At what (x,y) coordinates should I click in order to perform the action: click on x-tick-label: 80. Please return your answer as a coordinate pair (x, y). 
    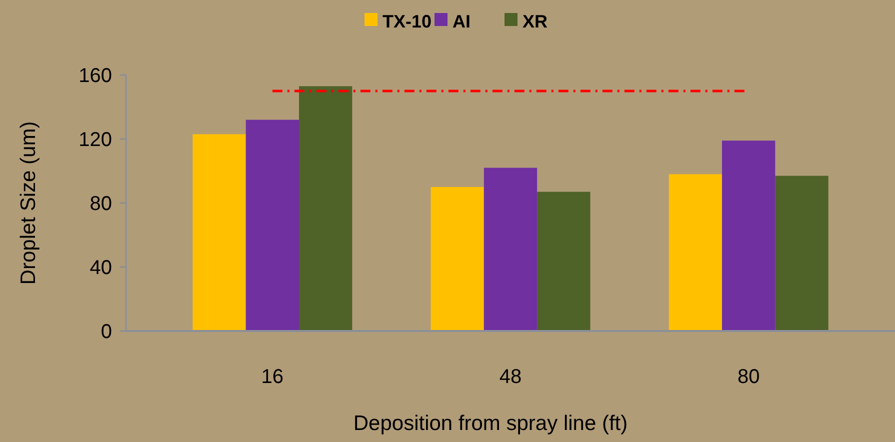
    Looking at the image, I should click on (748, 377).